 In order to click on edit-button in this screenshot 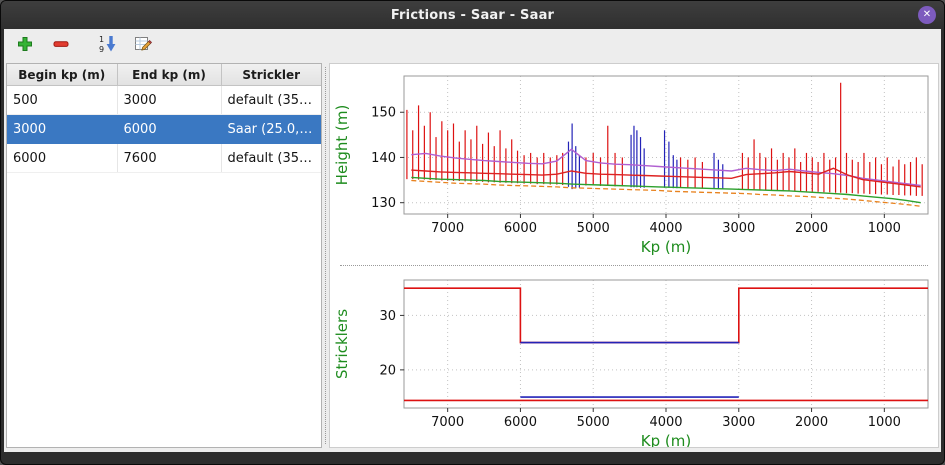, I will do `click(143, 45)`.